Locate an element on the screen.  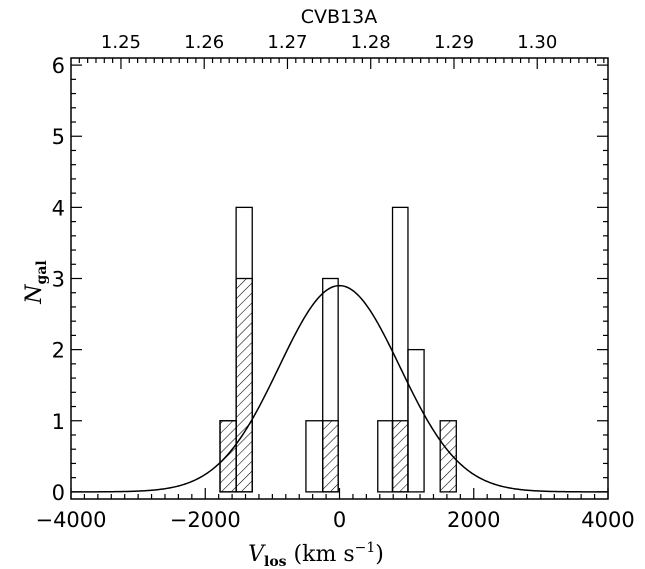
top-axis-tick-label: 1.29 is located at coordinates (454, 42).